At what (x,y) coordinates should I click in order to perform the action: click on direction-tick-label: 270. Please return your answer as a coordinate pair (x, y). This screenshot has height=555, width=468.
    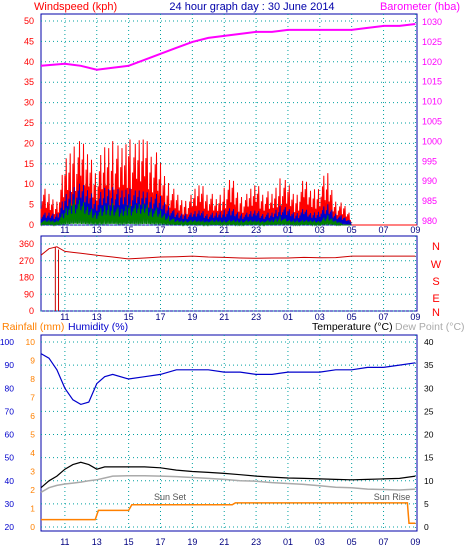
    Looking at the image, I should click on (26, 261).